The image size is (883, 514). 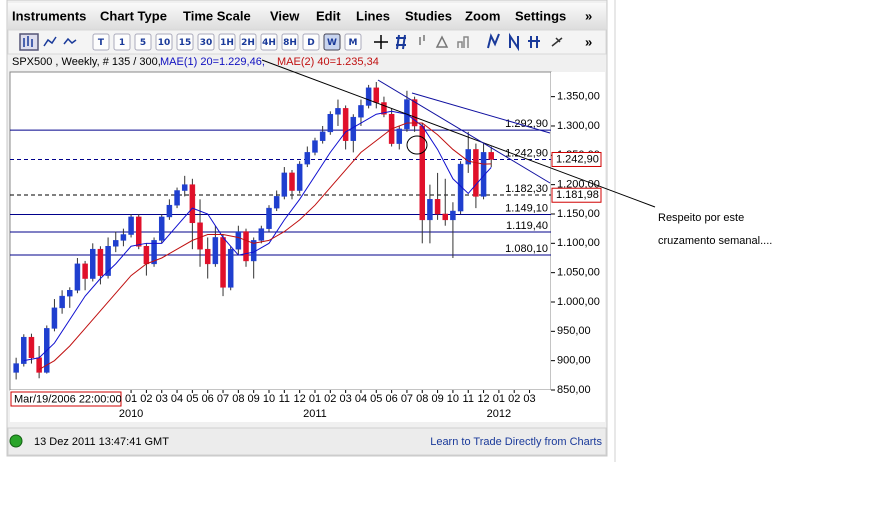 I want to click on toolbar-button-label: 2H, so click(x=248, y=43).